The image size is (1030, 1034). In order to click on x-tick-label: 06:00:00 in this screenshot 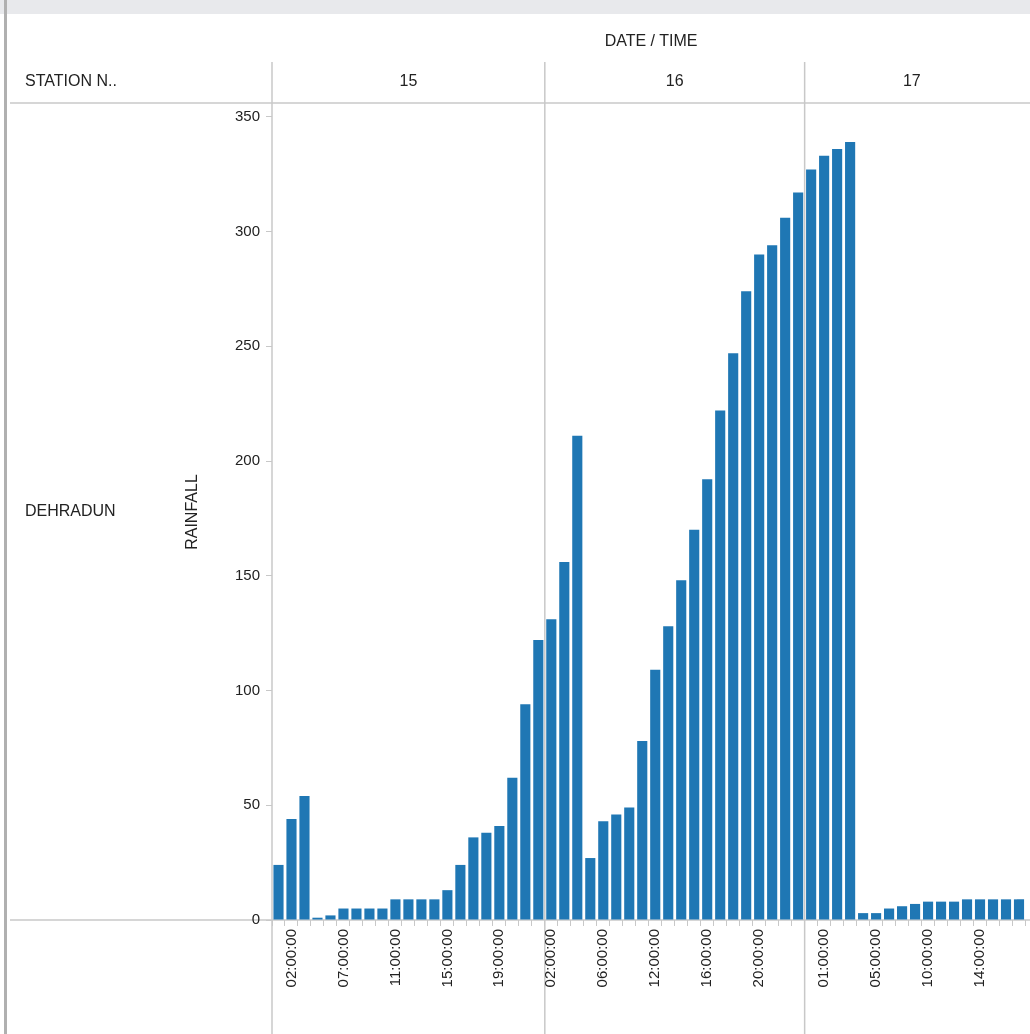, I will do `click(602, 958)`.